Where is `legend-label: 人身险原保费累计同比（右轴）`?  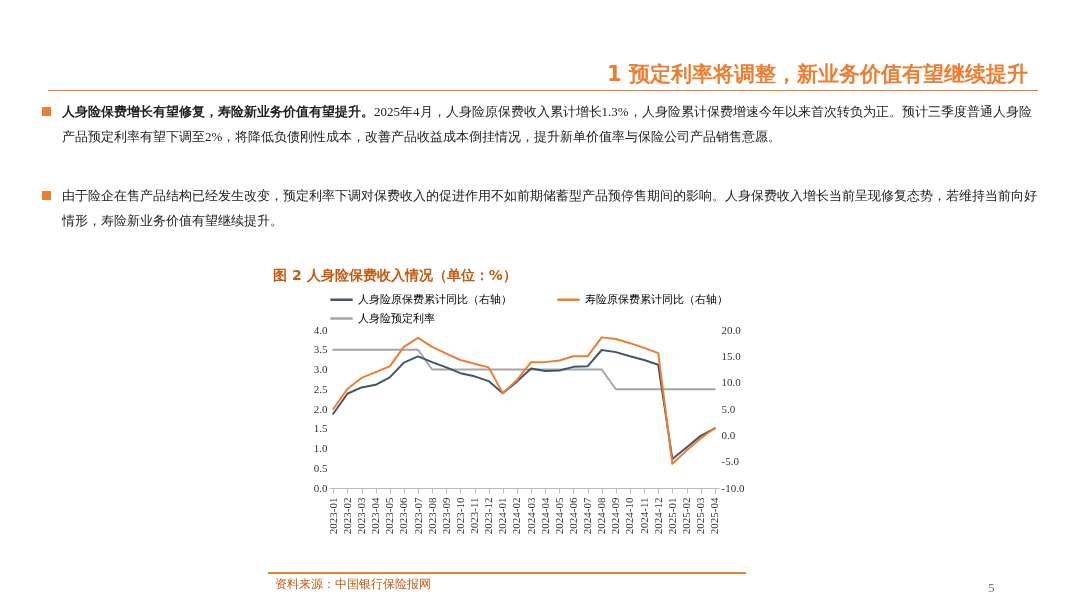
legend-label: 人身险原保费累计同比（右轴） is located at coordinates (435, 298).